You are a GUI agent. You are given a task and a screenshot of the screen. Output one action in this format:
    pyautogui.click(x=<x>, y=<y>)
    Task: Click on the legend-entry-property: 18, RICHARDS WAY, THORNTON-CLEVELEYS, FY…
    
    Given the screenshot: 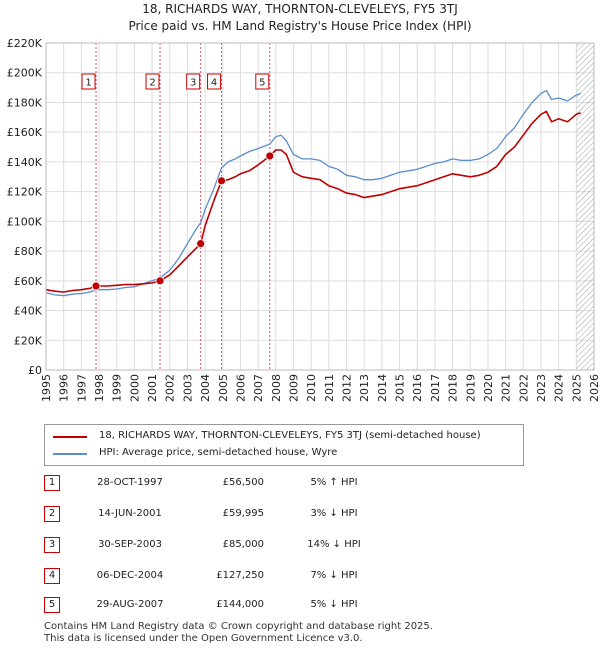 What is the action you would take?
    pyautogui.click(x=283, y=437)
    